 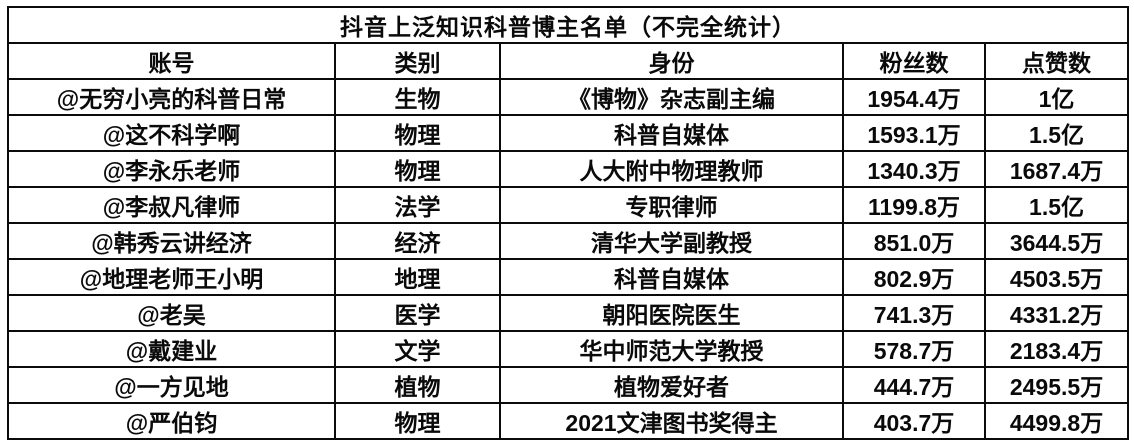 What do you see at coordinates (171, 385) in the screenshot?
I see `table-cell: @一方见地` at bounding box center [171, 385].